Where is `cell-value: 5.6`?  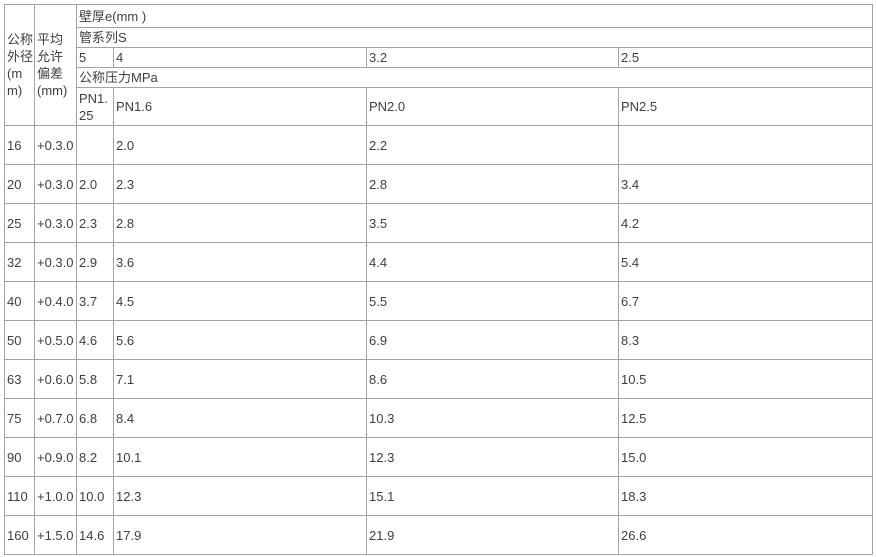
cell-value: 5.6 is located at coordinates (240, 340).